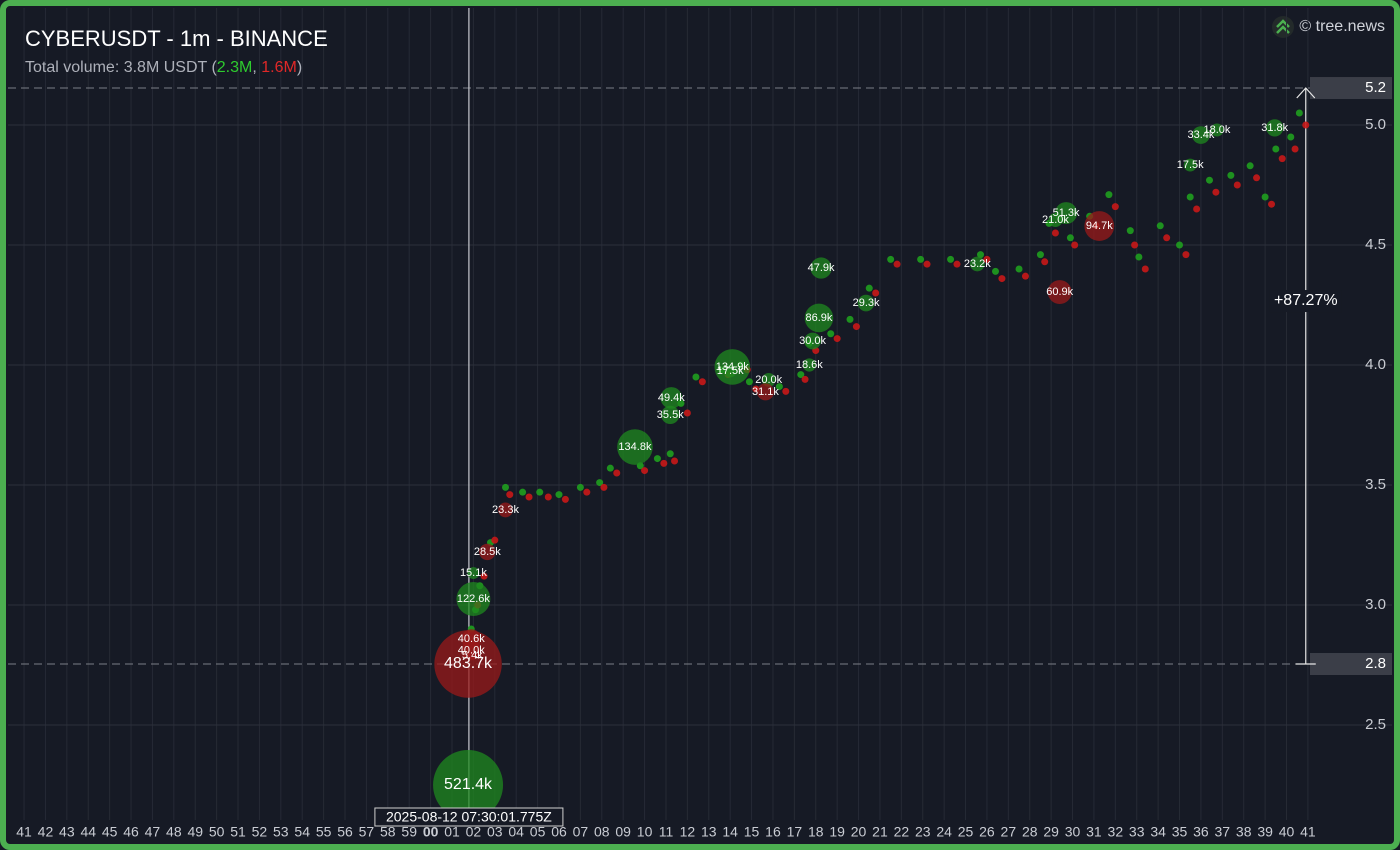 This screenshot has width=1400, height=850. Describe the element at coordinates (67, 832) in the screenshot. I see `x-tick-label: 43` at that location.